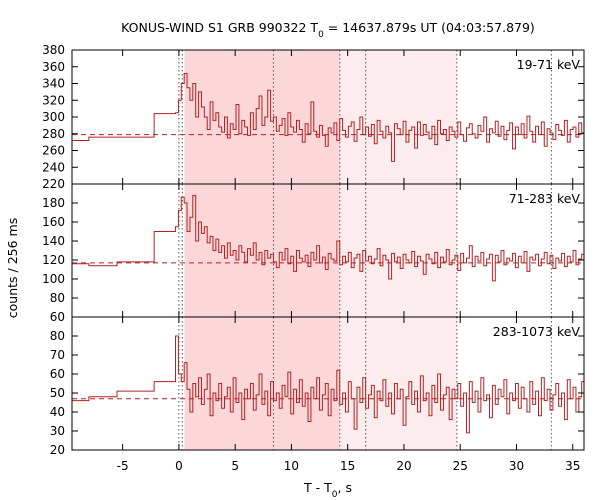 Image resolution: width=600 pixels, height=500 pixels. I want to click on y-tick-label: 100, so click(53, 279).